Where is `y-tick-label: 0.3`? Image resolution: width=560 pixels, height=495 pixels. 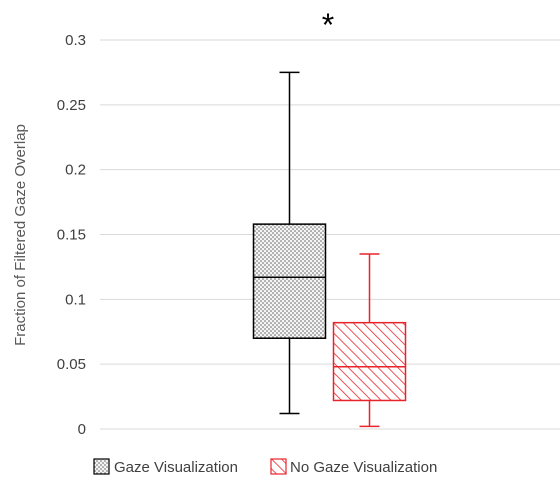 y-tick-label: 0.3 is located at coordinates (75, 40).